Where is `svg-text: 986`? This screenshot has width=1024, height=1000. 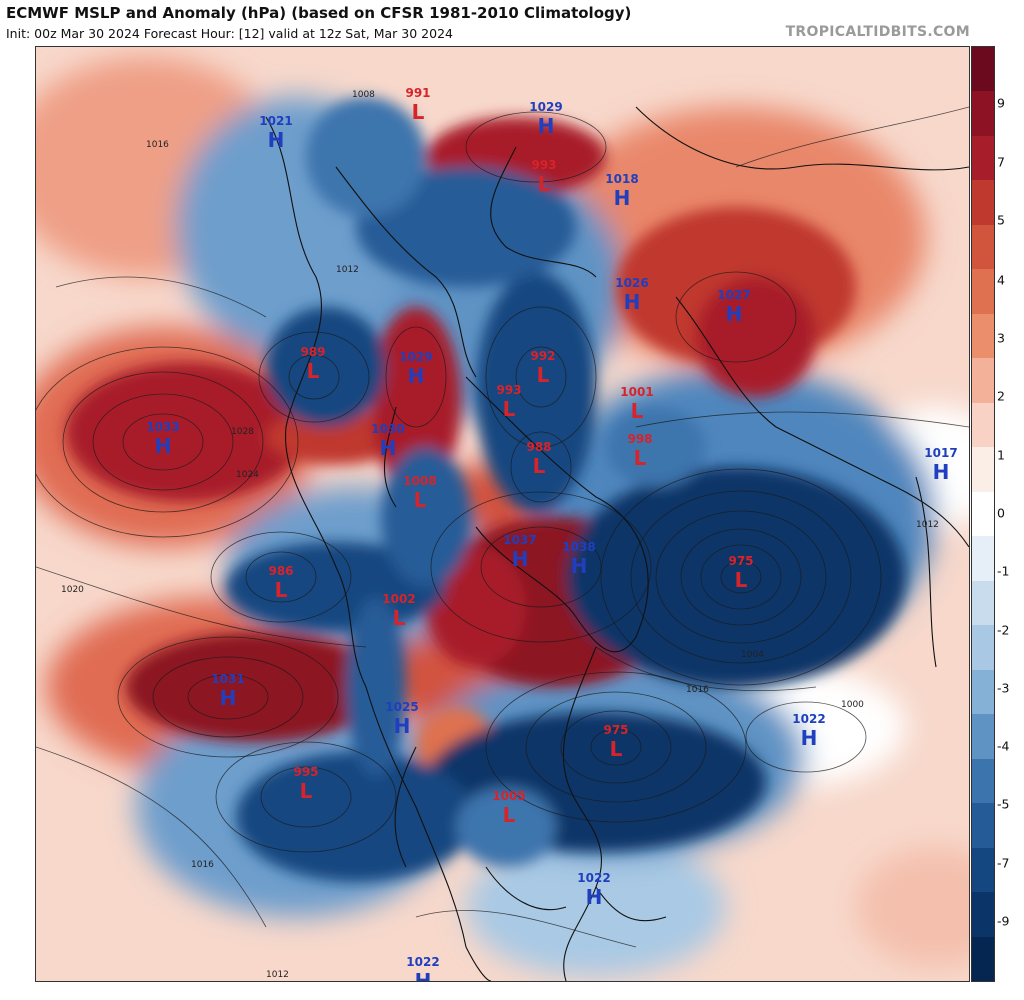 svg-text: 986 is located at coordinates (280, 571).